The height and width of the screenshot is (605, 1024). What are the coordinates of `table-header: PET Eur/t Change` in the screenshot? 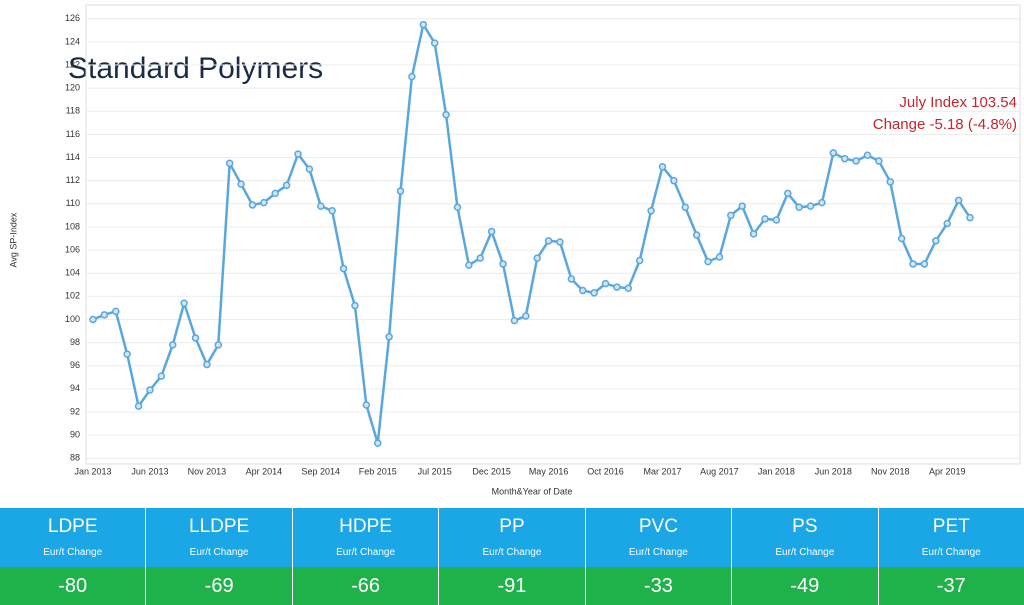 It's located at (951, 537).